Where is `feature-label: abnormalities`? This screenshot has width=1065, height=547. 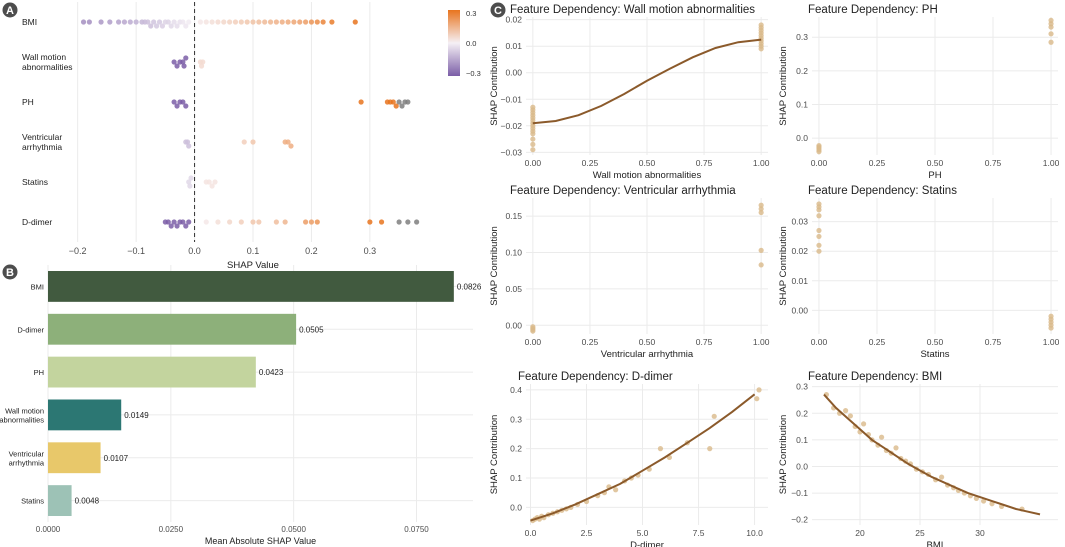 feature-label: abnormalities is located at coordinates (47, 67).